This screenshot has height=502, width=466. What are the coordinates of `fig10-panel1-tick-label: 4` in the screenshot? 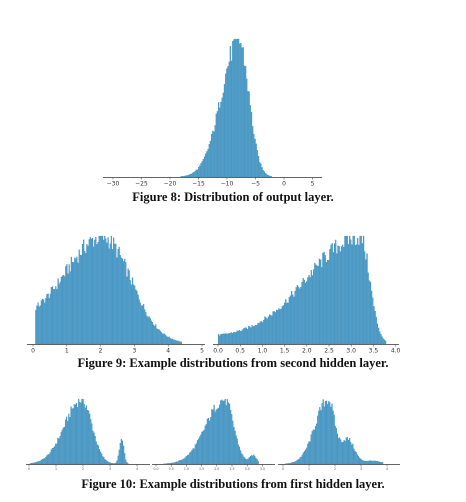 It's located at (137, 469).